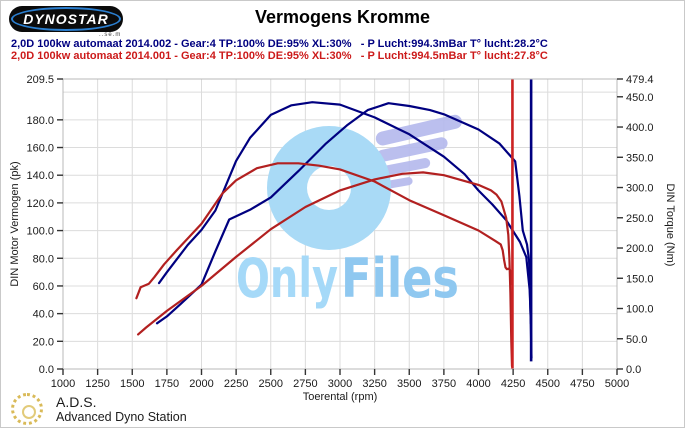  Describe the element at coordinates (640, 279) in the screenshot. I see `right-tick-label: 150.0` at that location.